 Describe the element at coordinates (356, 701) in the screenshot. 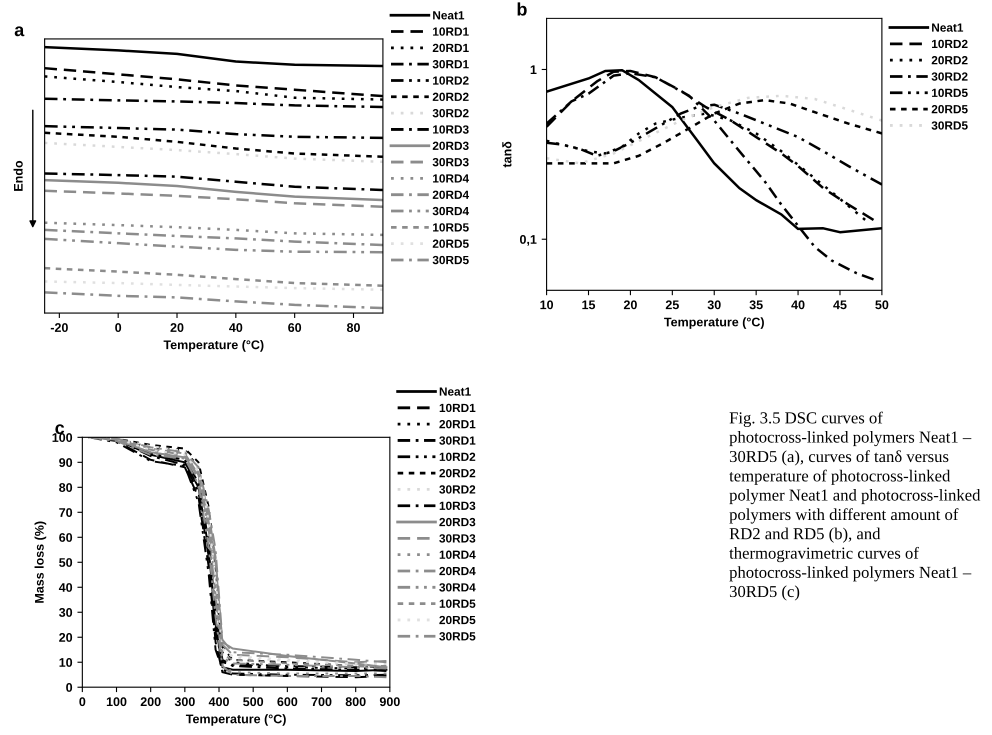

I see `x-tick-label: 800` at that location.